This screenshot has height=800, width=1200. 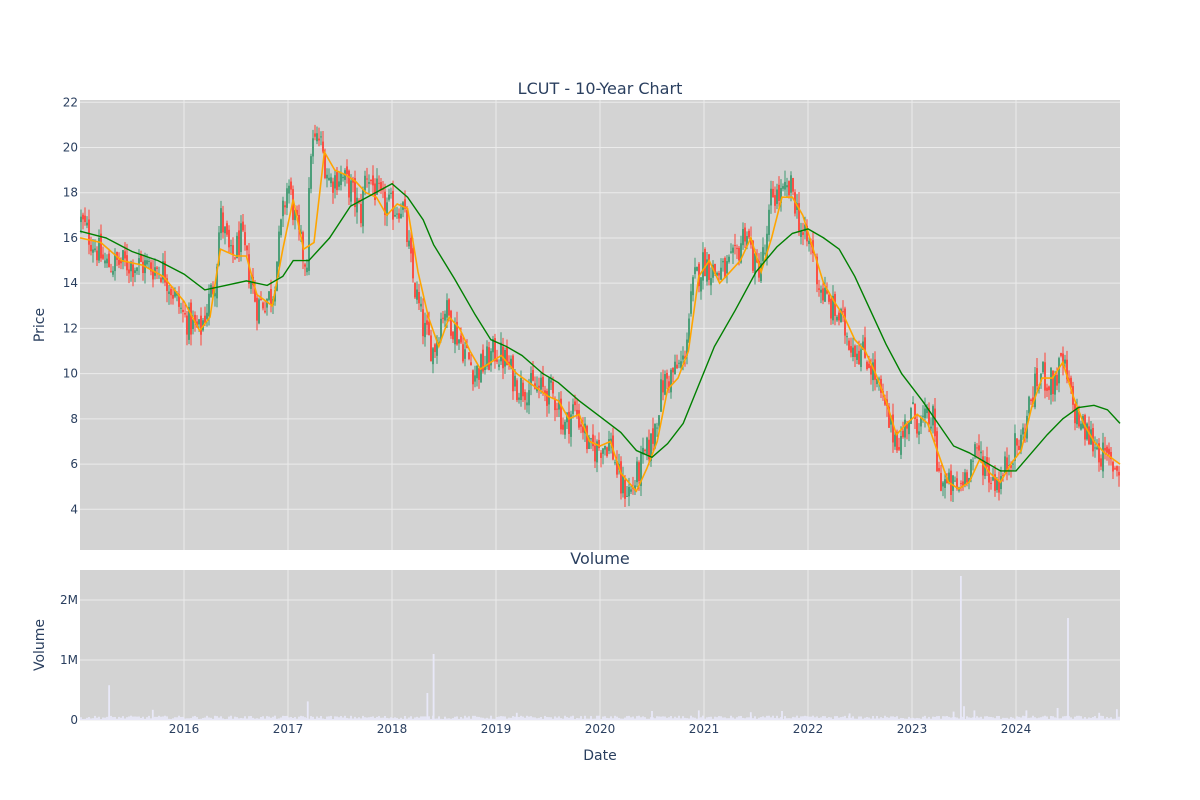 What do you see at coordinates (74, 419) in the screenshot?
I see `price-y-tick-label: 8` at bounding box center [74, 419].